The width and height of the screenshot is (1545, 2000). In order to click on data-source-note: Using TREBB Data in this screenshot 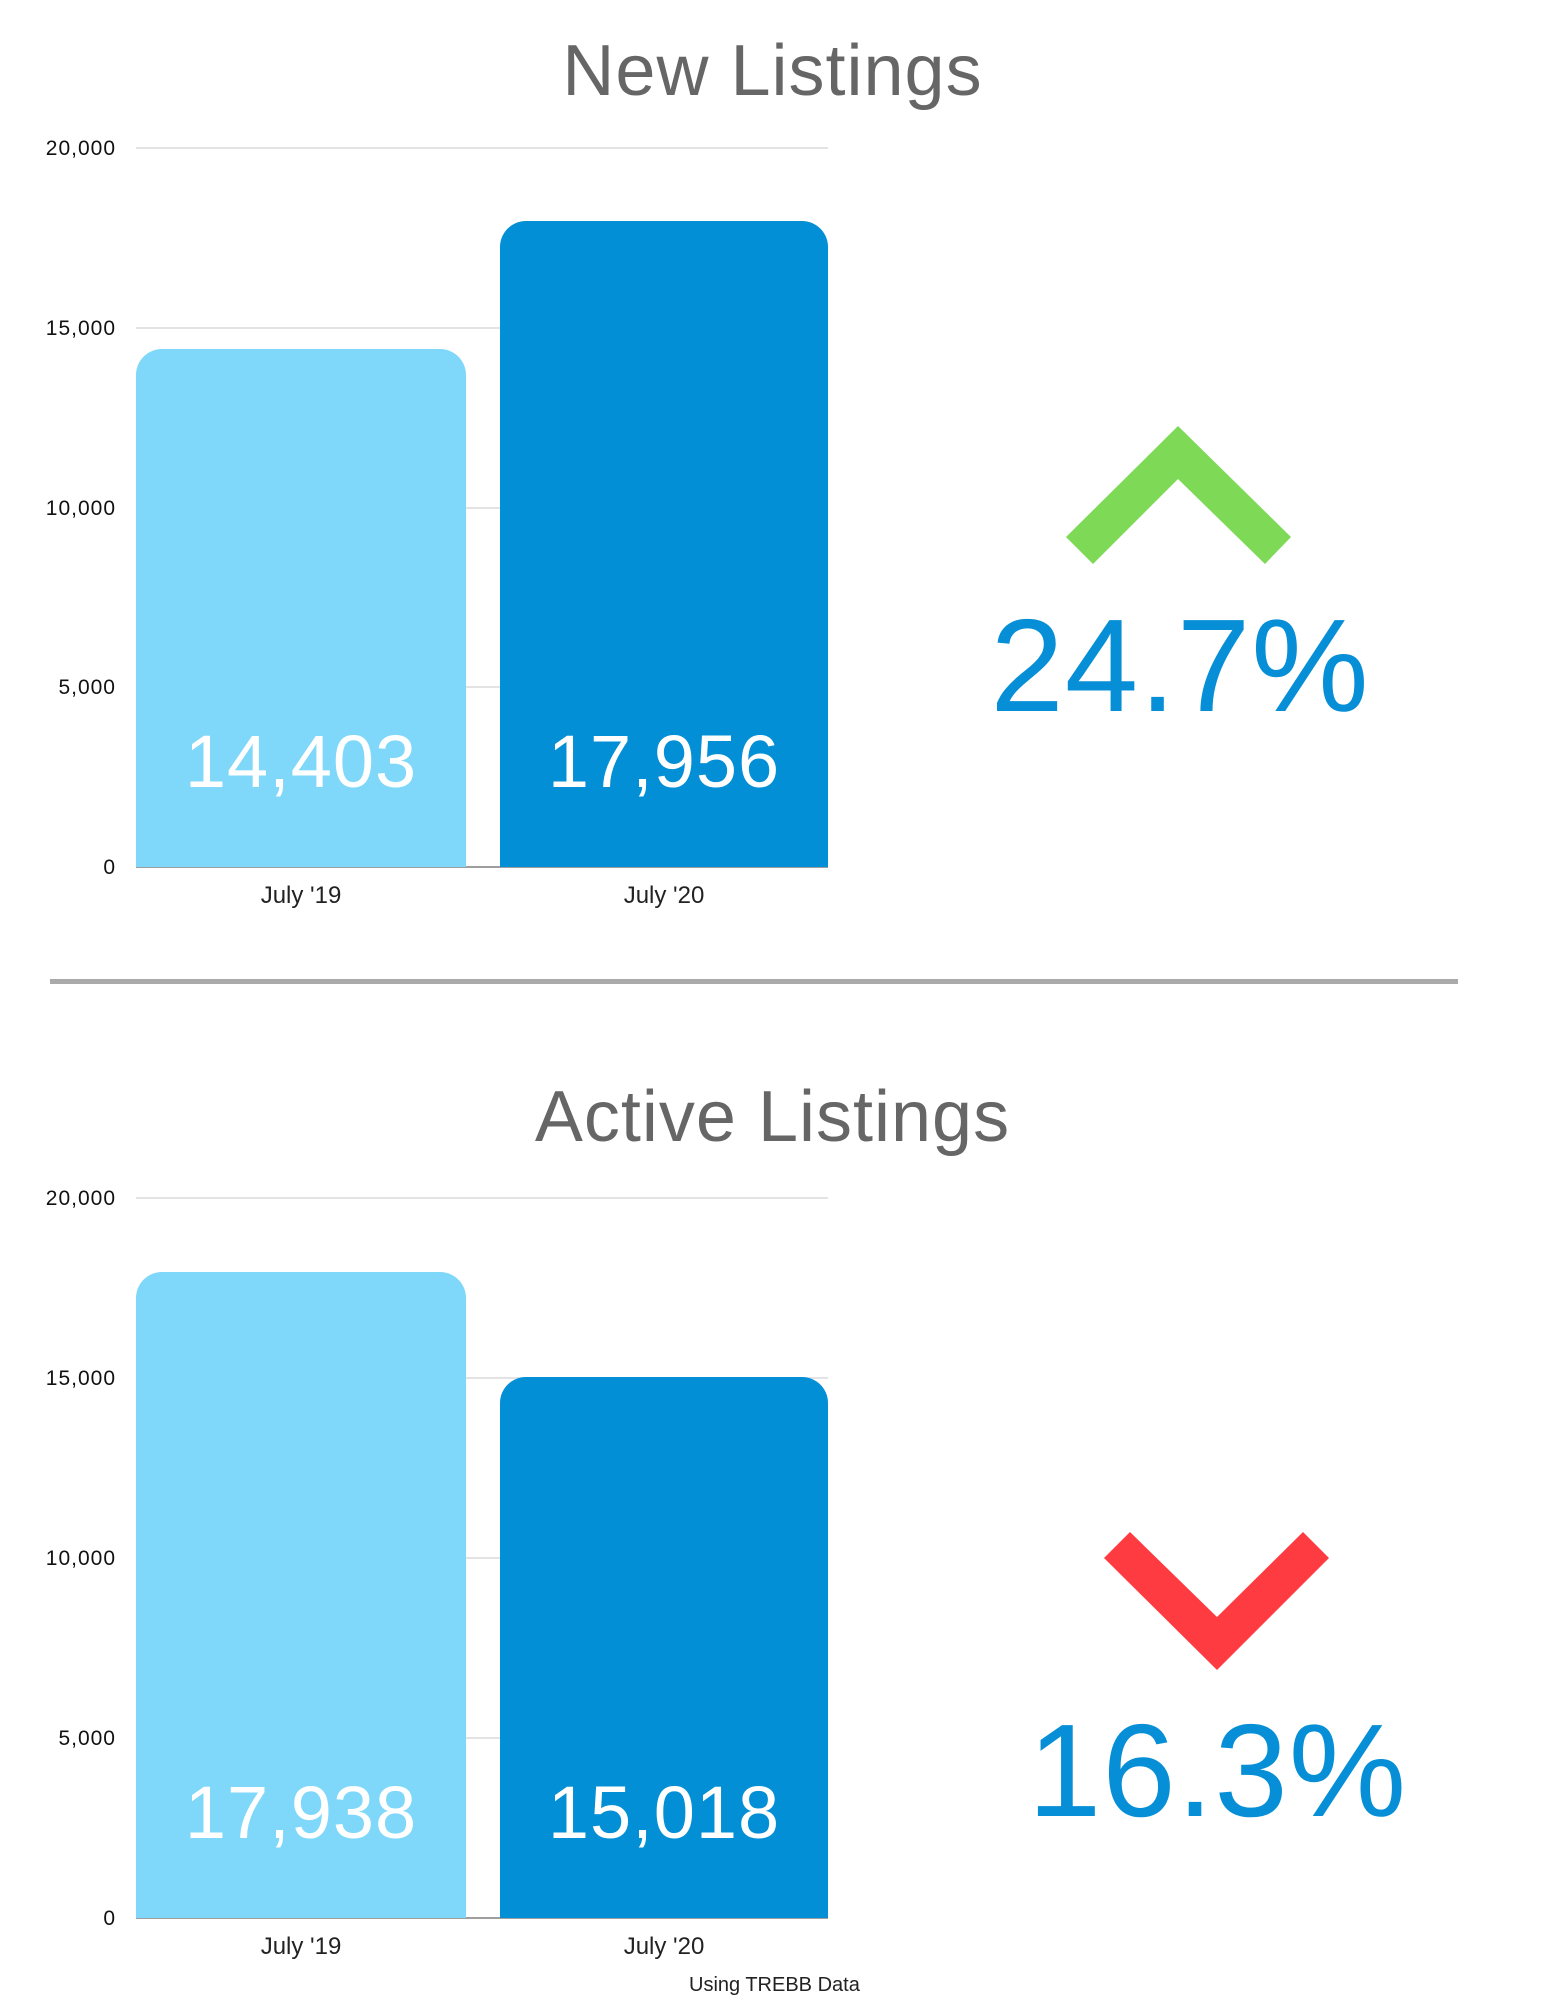, I will do `click(774, 1985)`.